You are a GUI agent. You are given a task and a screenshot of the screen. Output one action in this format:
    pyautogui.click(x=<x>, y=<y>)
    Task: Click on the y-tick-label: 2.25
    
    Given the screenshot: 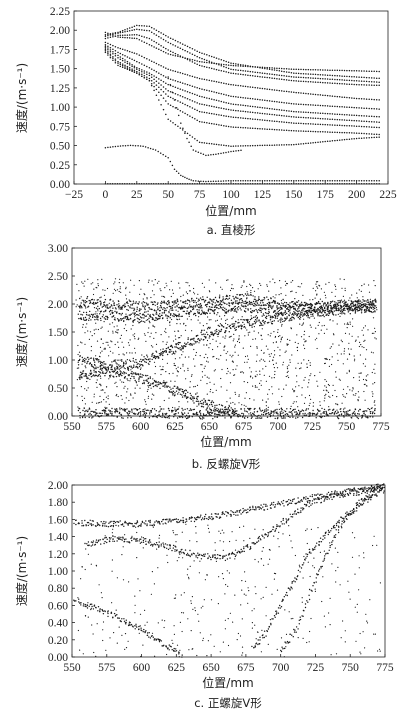 What is the action you would take?
    pyautogui.click(x=60, y=12)
    